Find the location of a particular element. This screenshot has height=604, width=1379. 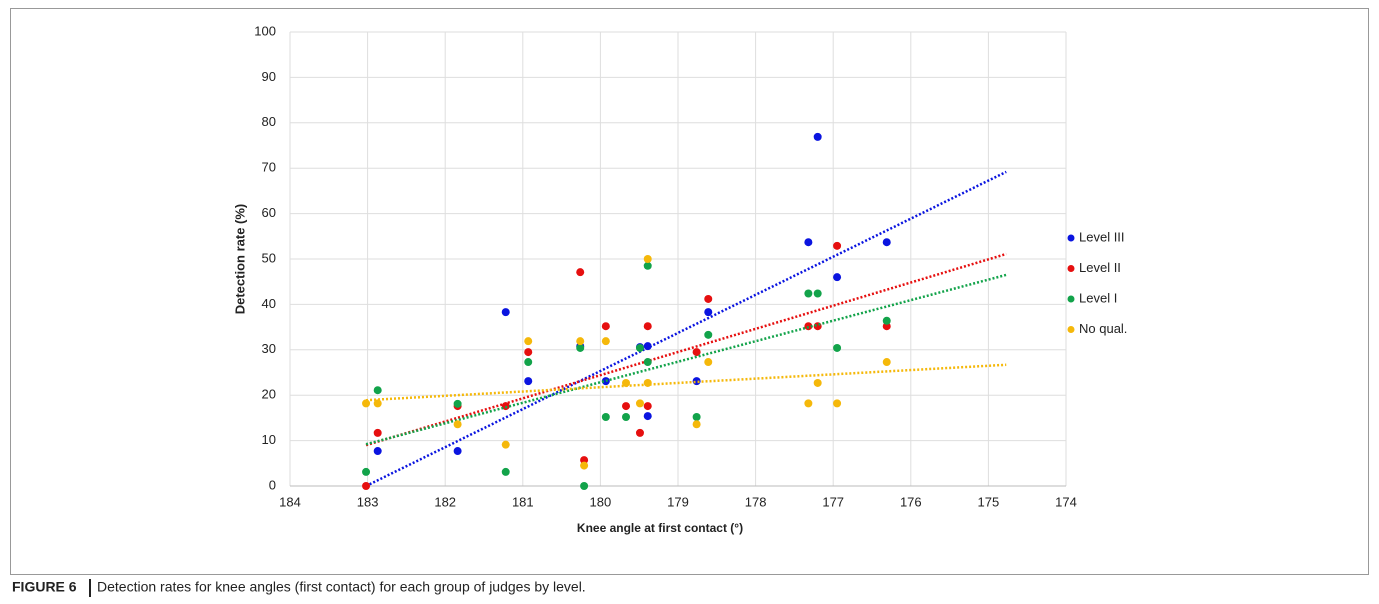

y-tick-label: 0 is located at coordinates (272, 484).